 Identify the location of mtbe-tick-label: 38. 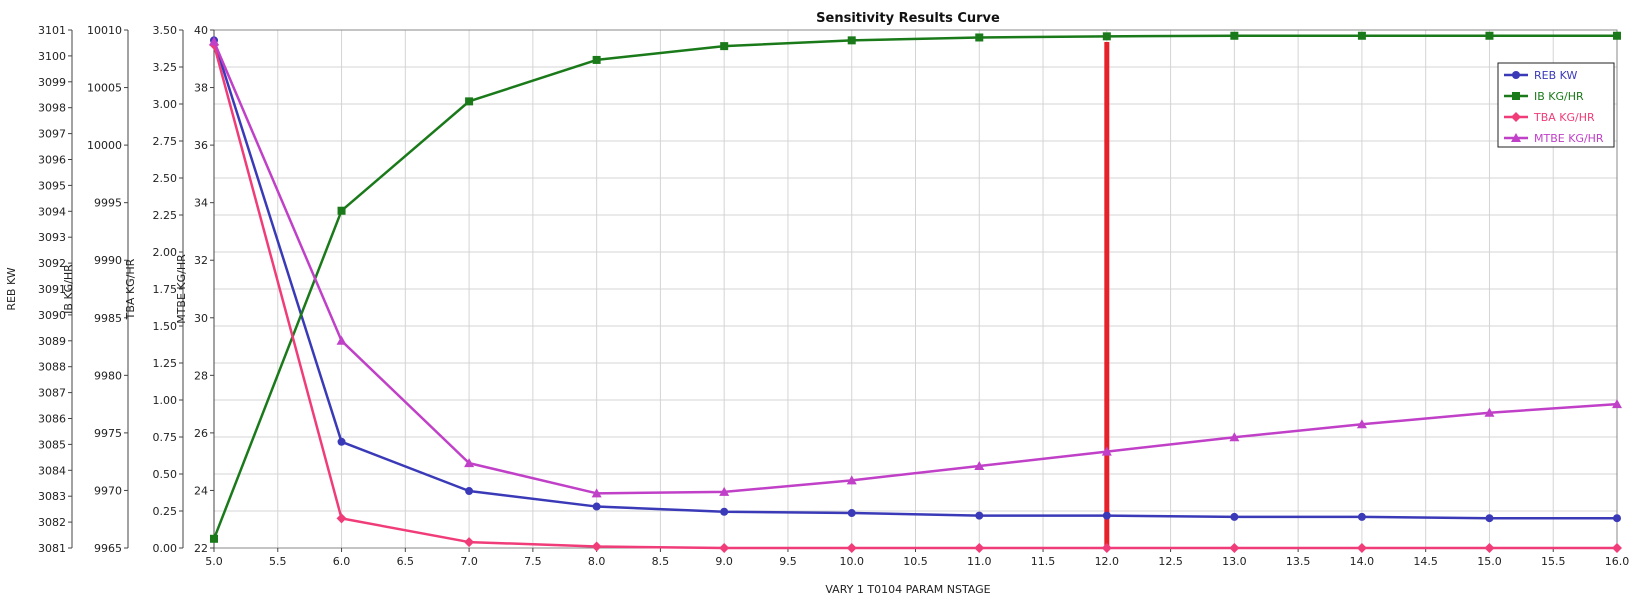
(201, 88).